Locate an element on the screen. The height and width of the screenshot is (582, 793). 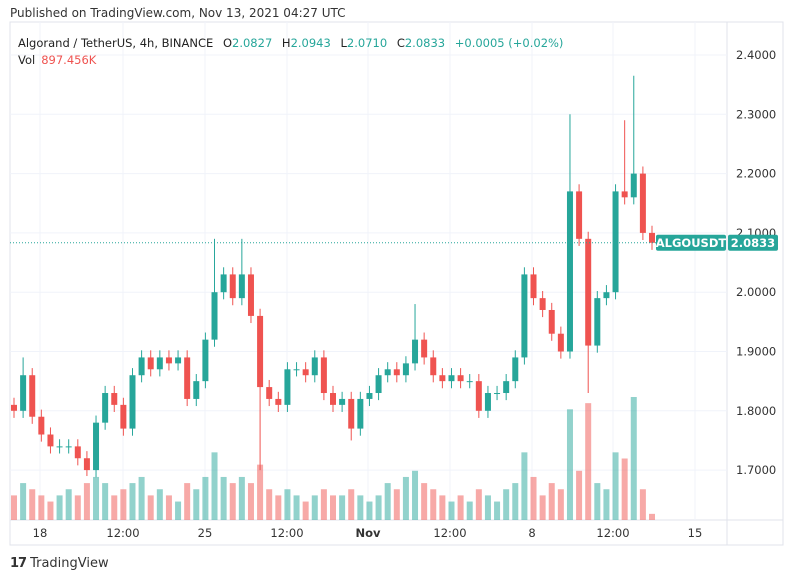
tradingview-logo: 17 TradingView is located at coordinates (59, 563).